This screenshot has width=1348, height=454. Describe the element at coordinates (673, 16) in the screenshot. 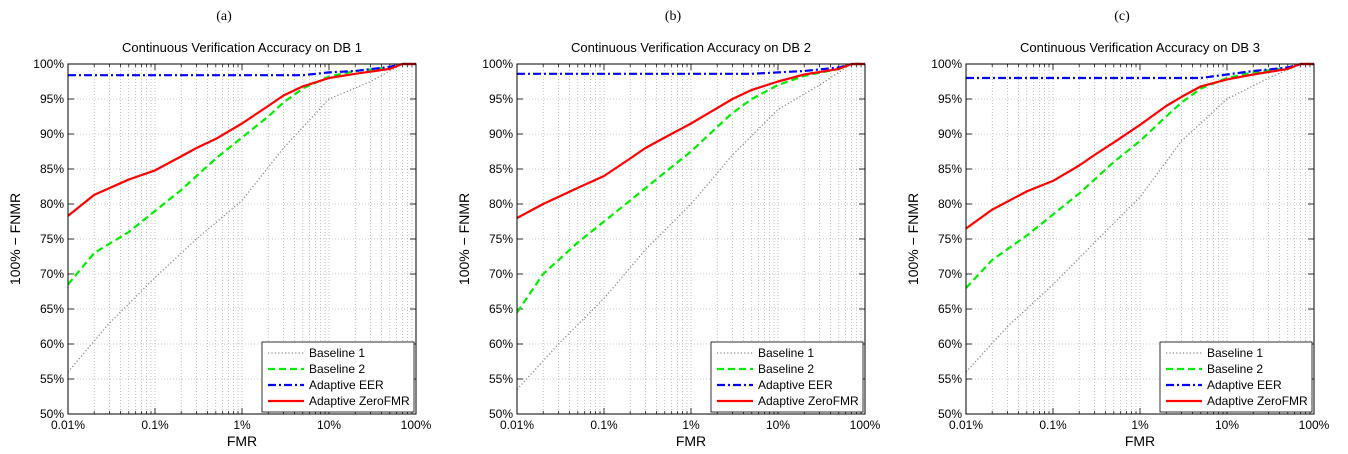

I see `chart-caption: (b)` at that location.